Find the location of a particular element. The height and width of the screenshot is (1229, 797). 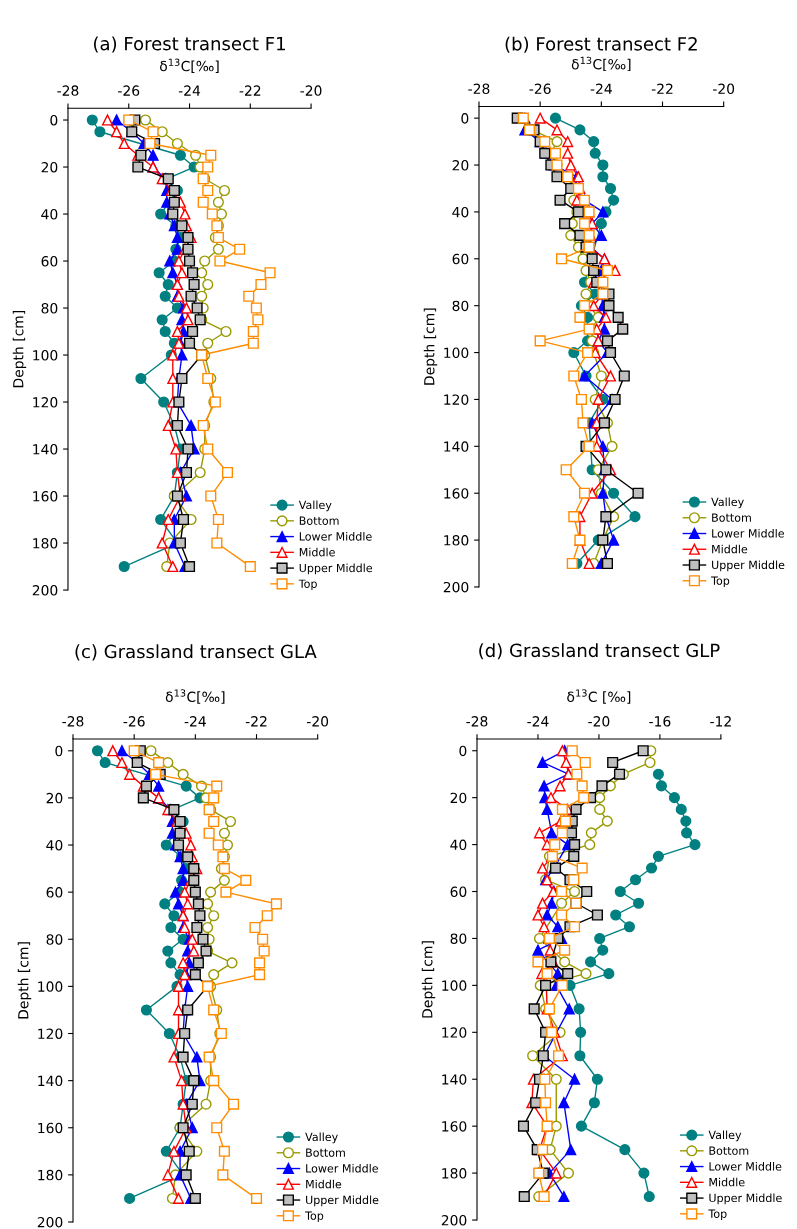

chart-title: (b) Forest transect F2 is located at coordinates (601, 44).